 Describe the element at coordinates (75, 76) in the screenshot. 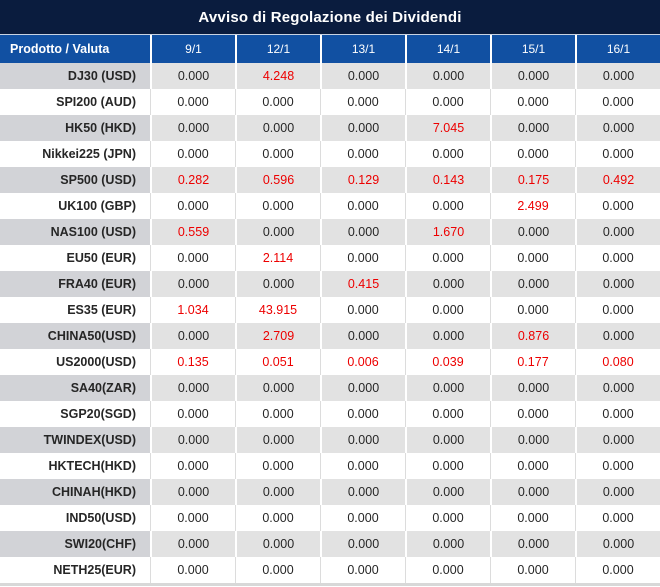

I see `product-cell: DJ30 (USD)` at that location.